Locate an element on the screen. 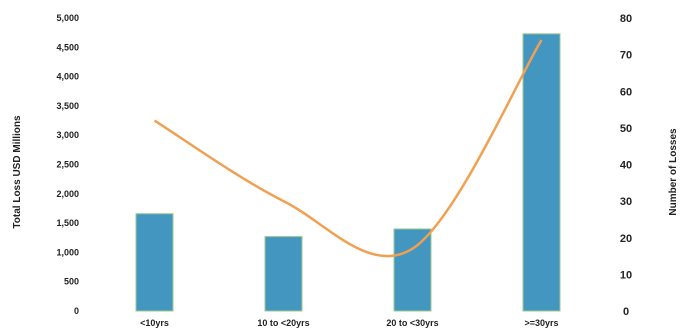 This screenshot has width=690, height=331. x-tick-label: >=30yrs is located at coordinates (541, 323).